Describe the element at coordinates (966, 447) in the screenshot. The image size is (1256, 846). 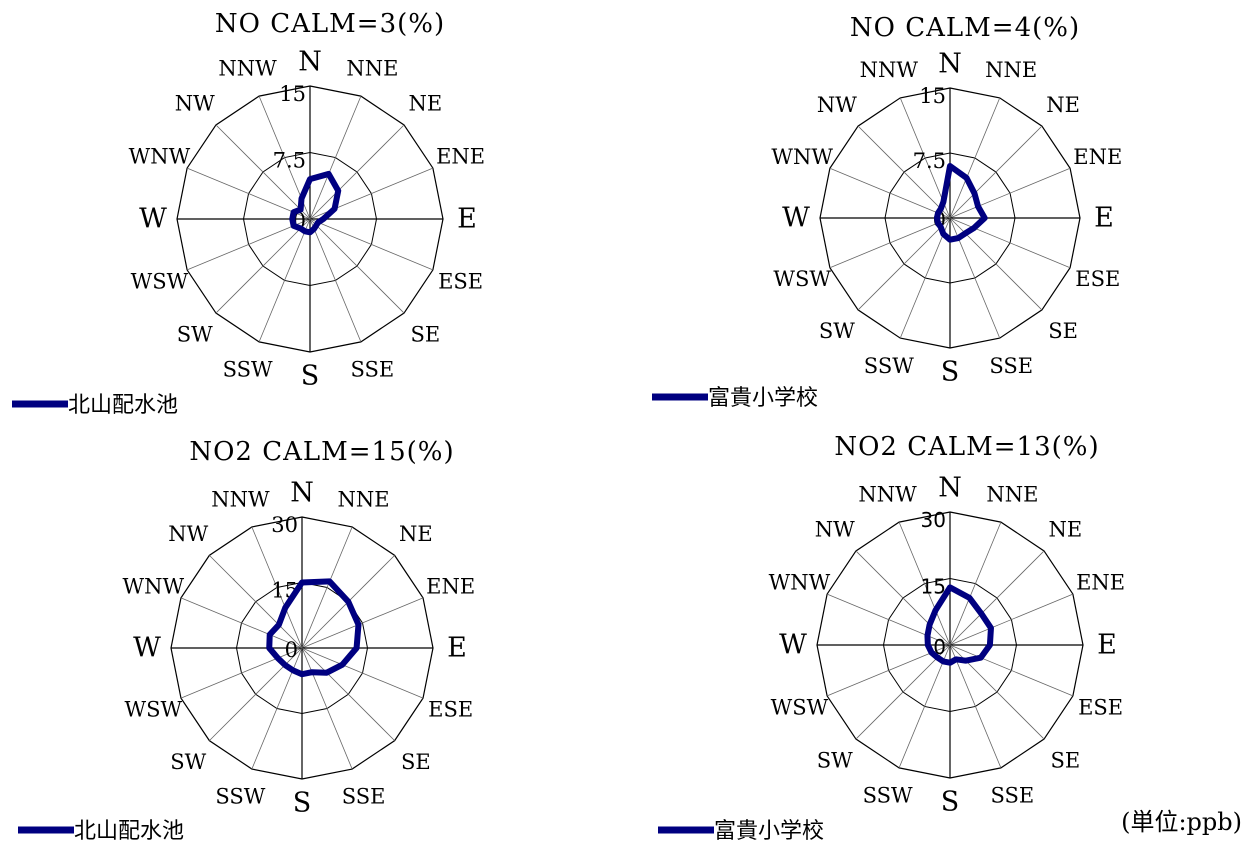
I see `chart-title: NO2 CALM=13(%)` at that location.